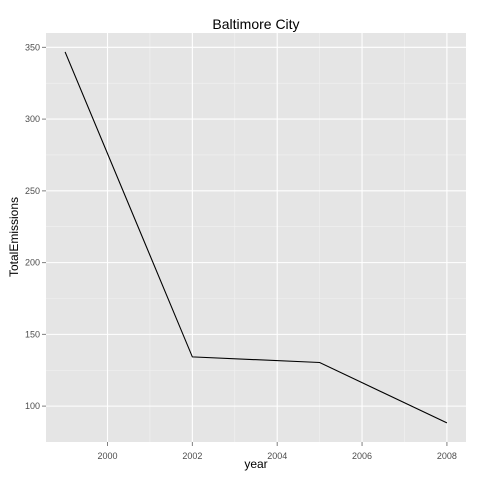 This screenshot has width=480, height=480. Describe the element at coordinates (35, 226) in the screenshot. I see `y-axis: 100 150 200 250 300 350` at that location.